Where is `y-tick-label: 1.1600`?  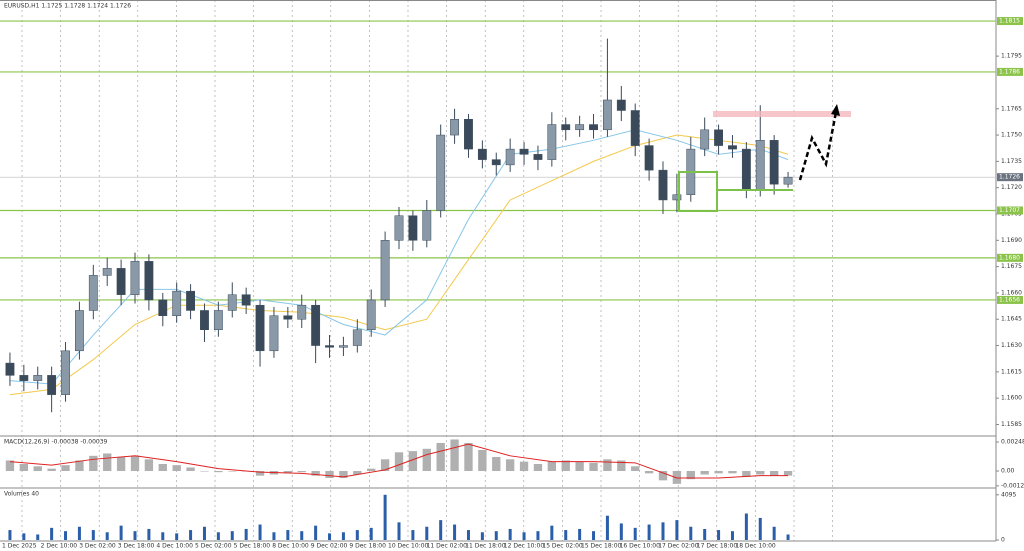 y-tick-label: 1.1600 is located at coordinates (1011, 398).